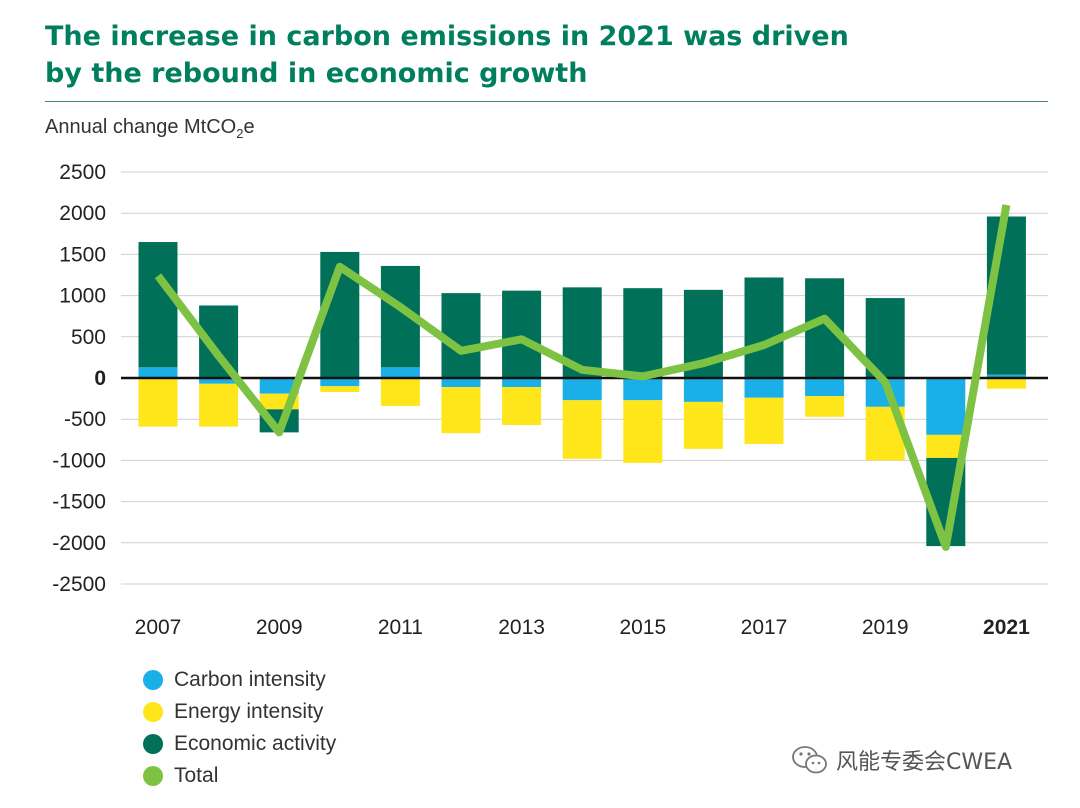  Describe the element at coordinates (79, 543) in the screenshot. I see `y-tick-label: -2000` at that location.